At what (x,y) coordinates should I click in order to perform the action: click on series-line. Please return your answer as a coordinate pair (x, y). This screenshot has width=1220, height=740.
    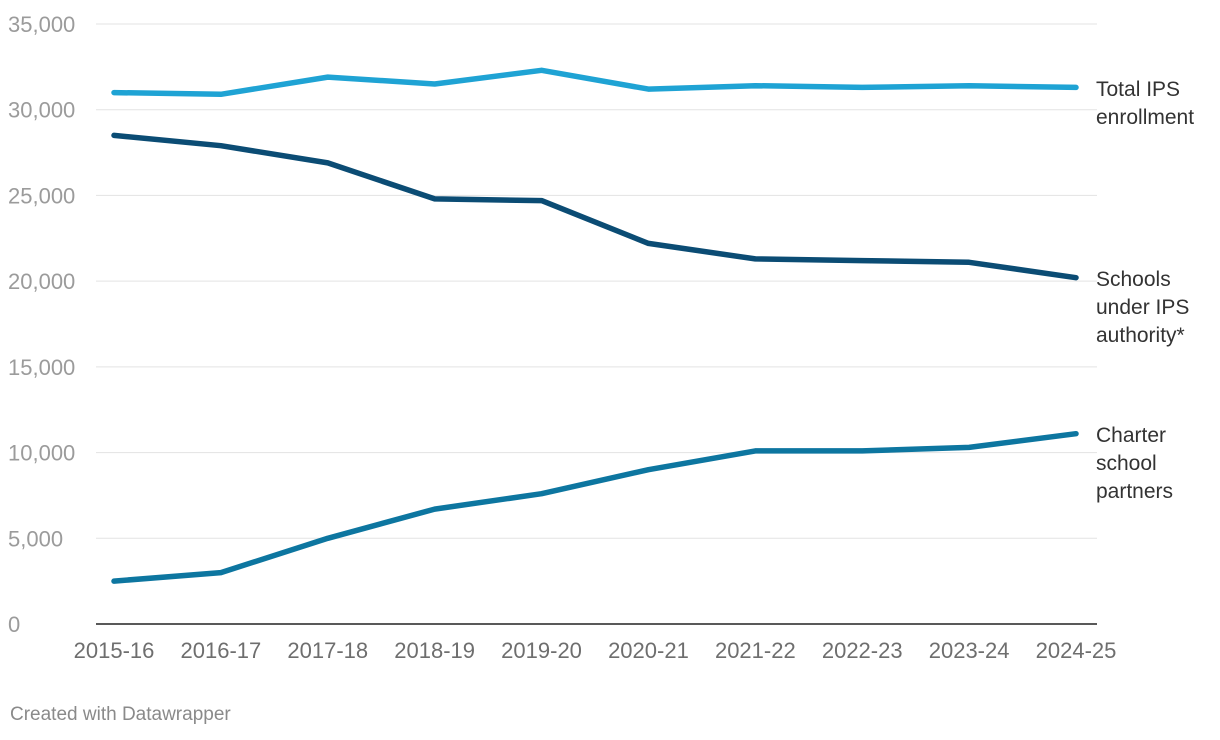
    Looking at the image, I should click on (595, 82).